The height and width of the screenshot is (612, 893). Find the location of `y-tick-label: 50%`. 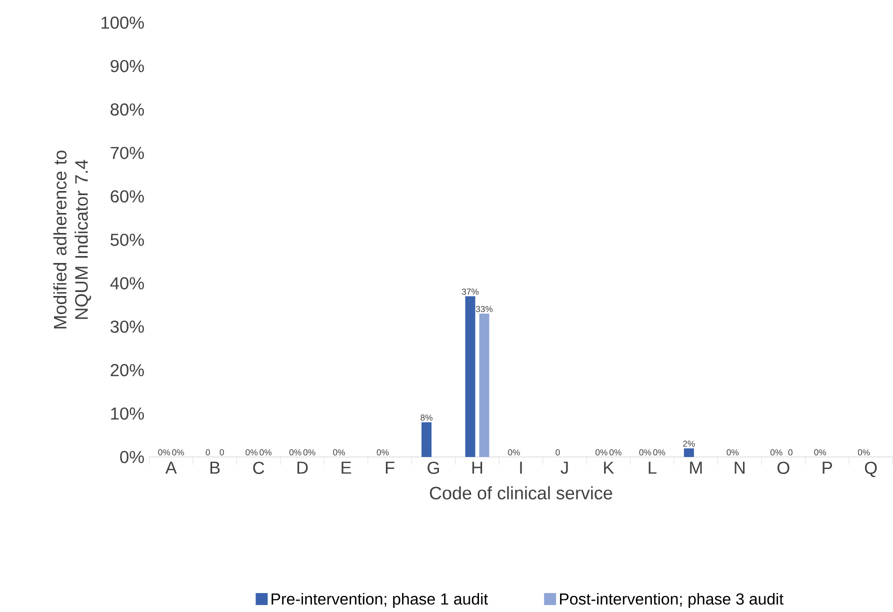

y-tick-label: 50% is located at coordinates (127, 240).